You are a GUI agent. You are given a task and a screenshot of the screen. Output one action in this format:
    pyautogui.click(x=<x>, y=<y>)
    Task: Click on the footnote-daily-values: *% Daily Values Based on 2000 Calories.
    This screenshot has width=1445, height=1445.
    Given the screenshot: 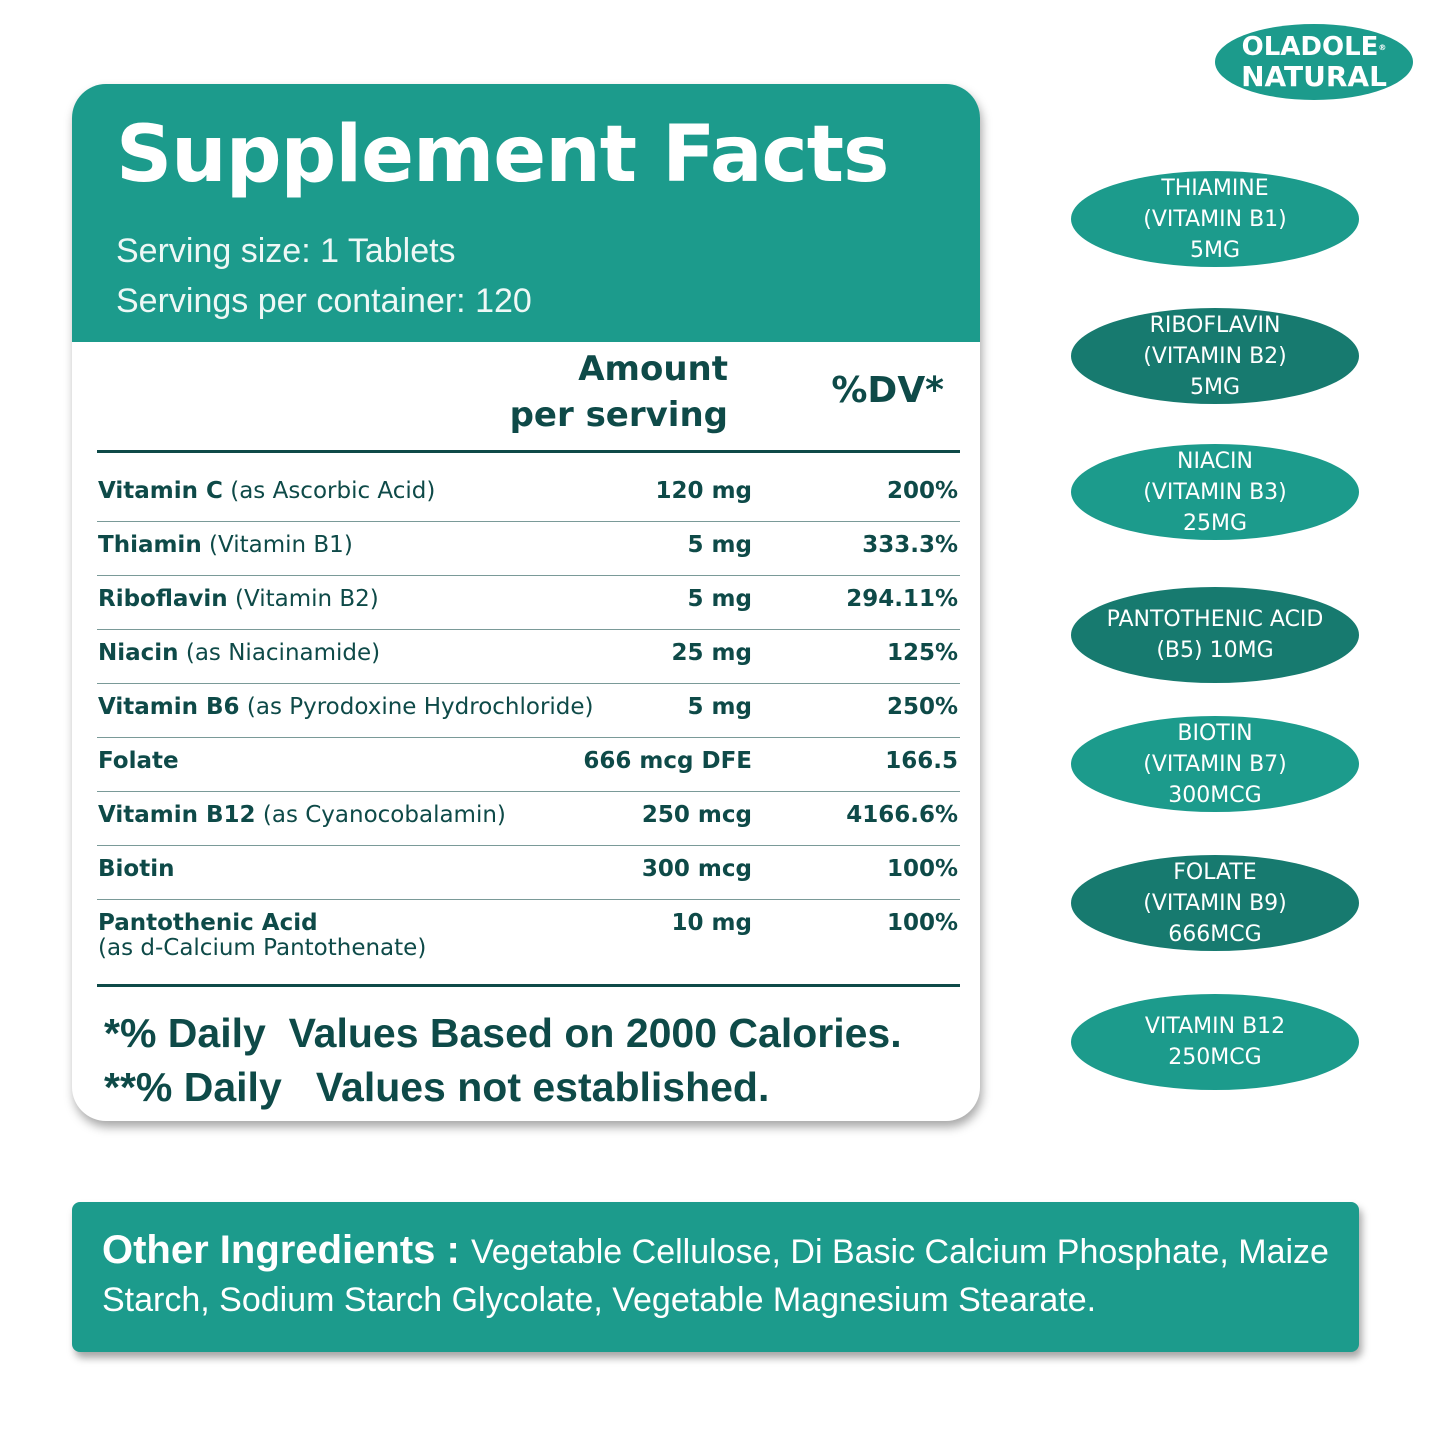 What is the action you would take?
    pyautogui.click(x=503, y=1033)
    